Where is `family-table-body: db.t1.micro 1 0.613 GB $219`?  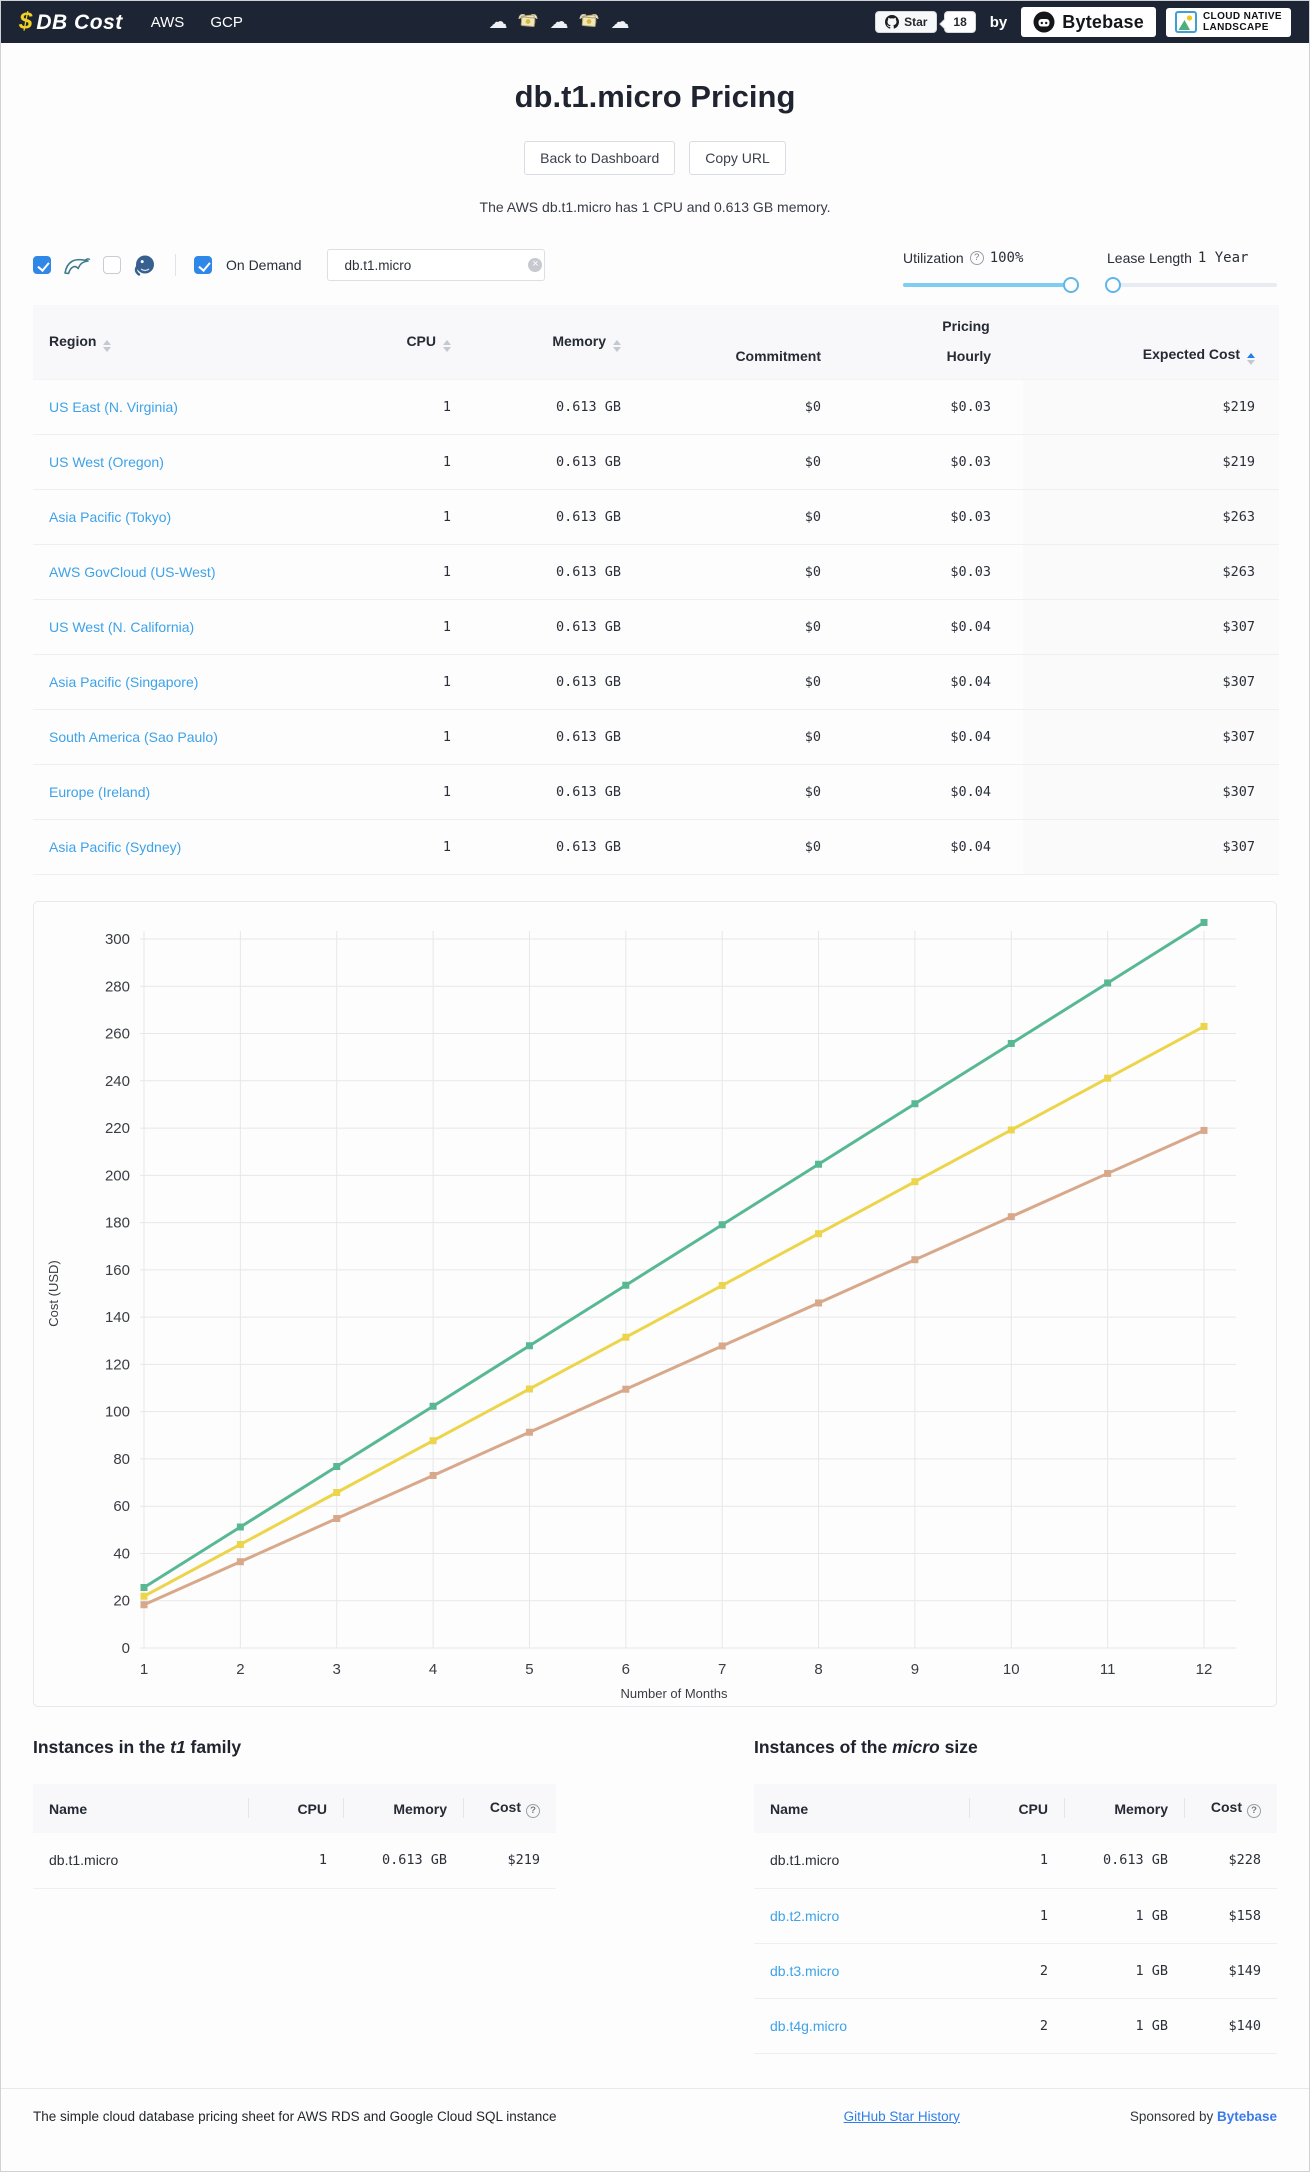 family-table-body: db.t1.micro 1 0.613 GB $219 is located at coordinates (294, 1861).